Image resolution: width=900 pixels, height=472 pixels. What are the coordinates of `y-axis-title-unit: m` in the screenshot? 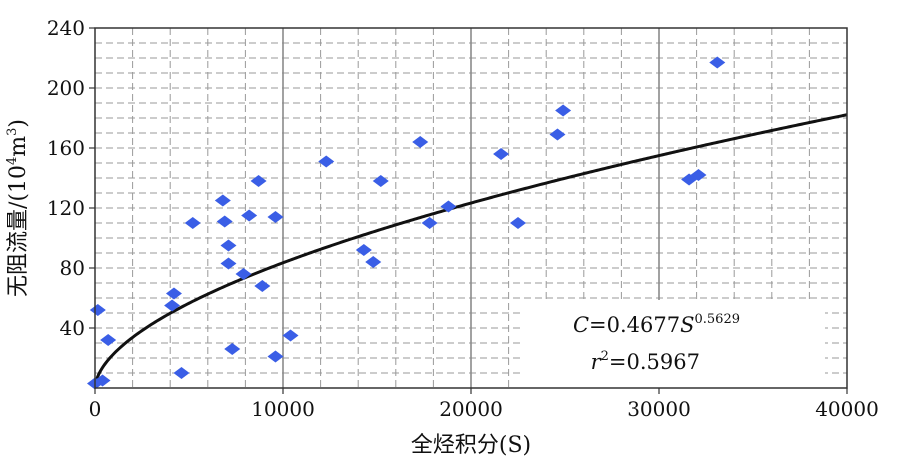 It's located at (18, 146).